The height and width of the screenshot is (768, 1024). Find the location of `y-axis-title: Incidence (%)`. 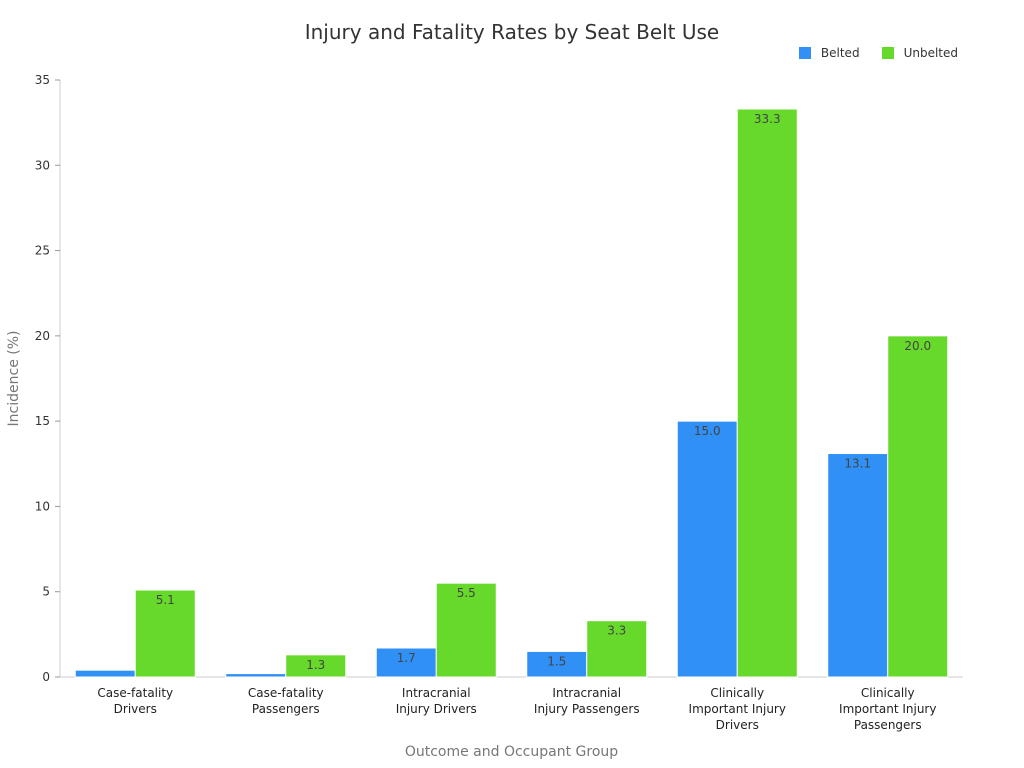

y-axis-title: Incidence (%) is located at coordinates (14, 379).